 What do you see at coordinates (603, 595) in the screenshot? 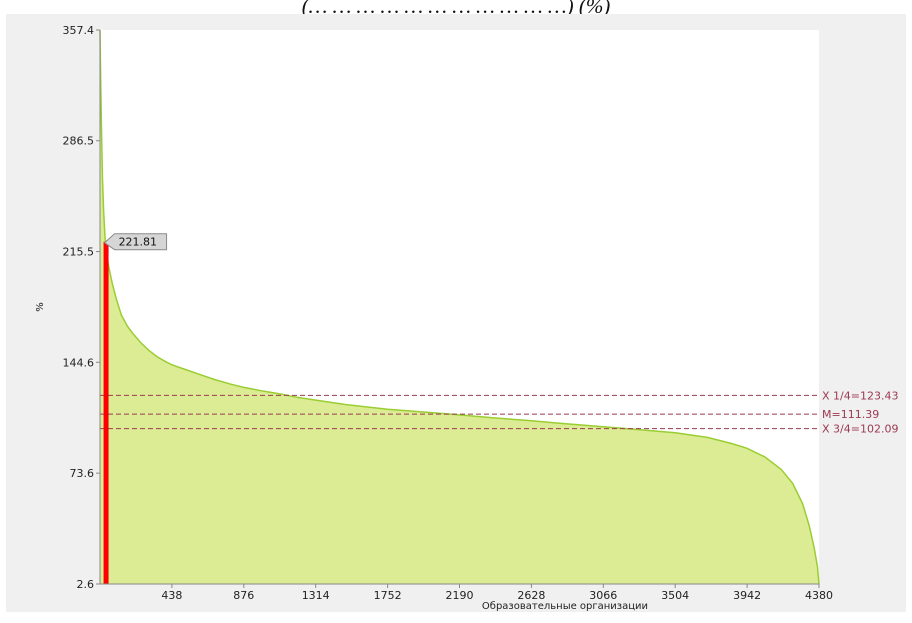
I see `x-tick-label-6: 3066` at bounding box center [603, 595].